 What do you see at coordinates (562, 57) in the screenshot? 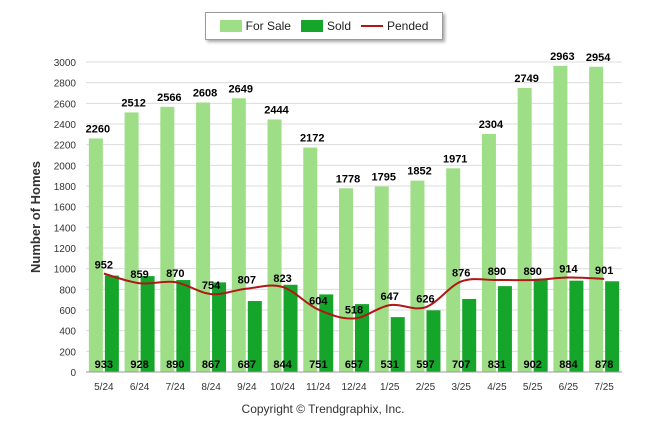
I see `data-label-for-sale: 2963` at bounding box center [562, 57].